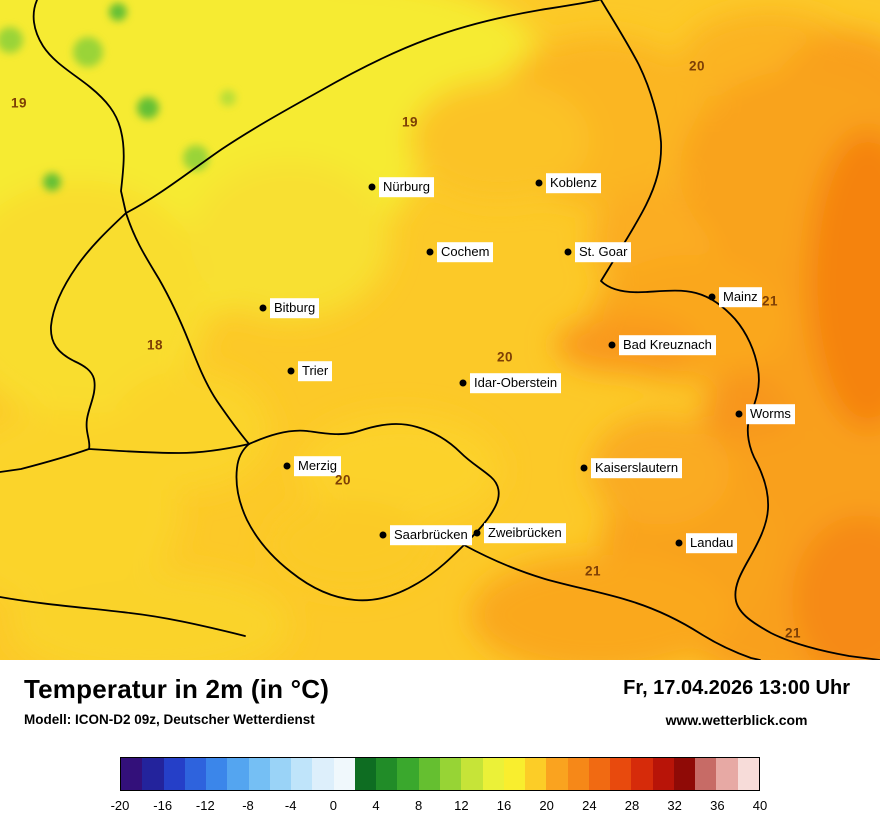 The image size is (880, 830). What do you see at coordinates (736, 720) in the screenshot?
I see `website-url: www.wetterblick.com` at bounding box center [736, 720].